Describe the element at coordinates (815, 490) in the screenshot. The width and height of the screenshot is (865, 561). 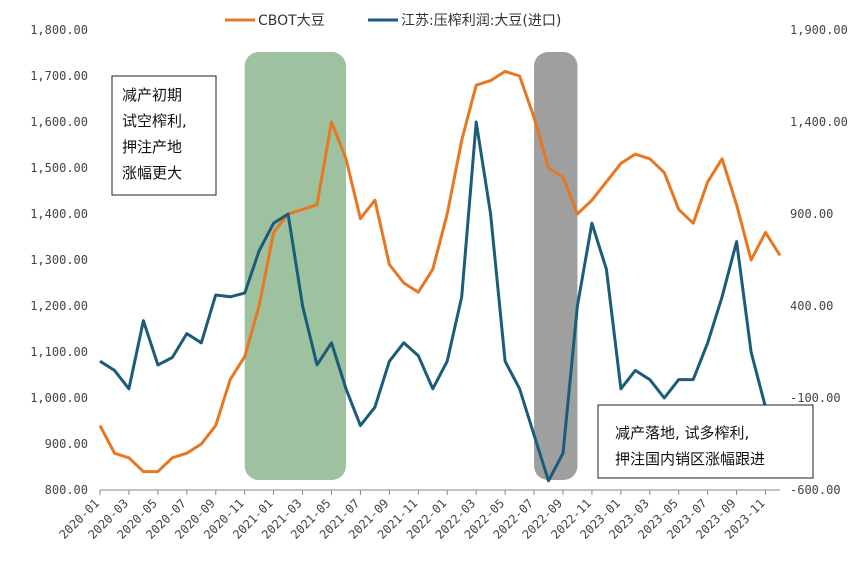
I see `right-y-tick-label: -600.00` at that location.